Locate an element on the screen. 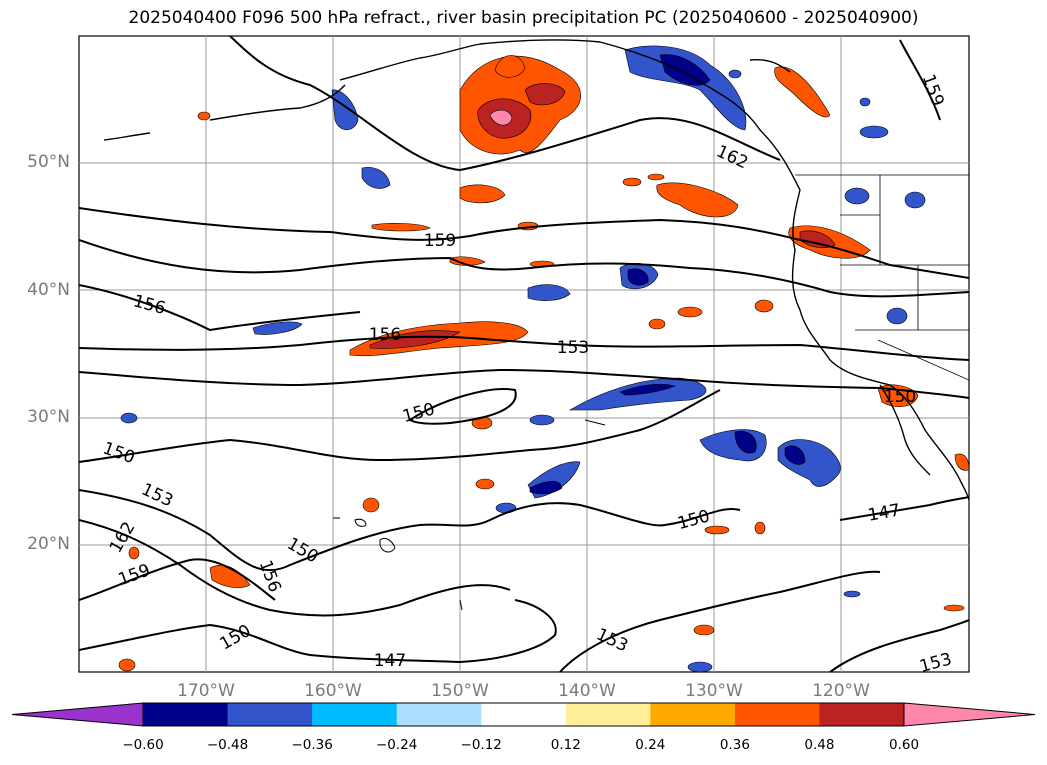 This screenshot has height=765, width=1047. colorbar is located at coordinates (523, 714).